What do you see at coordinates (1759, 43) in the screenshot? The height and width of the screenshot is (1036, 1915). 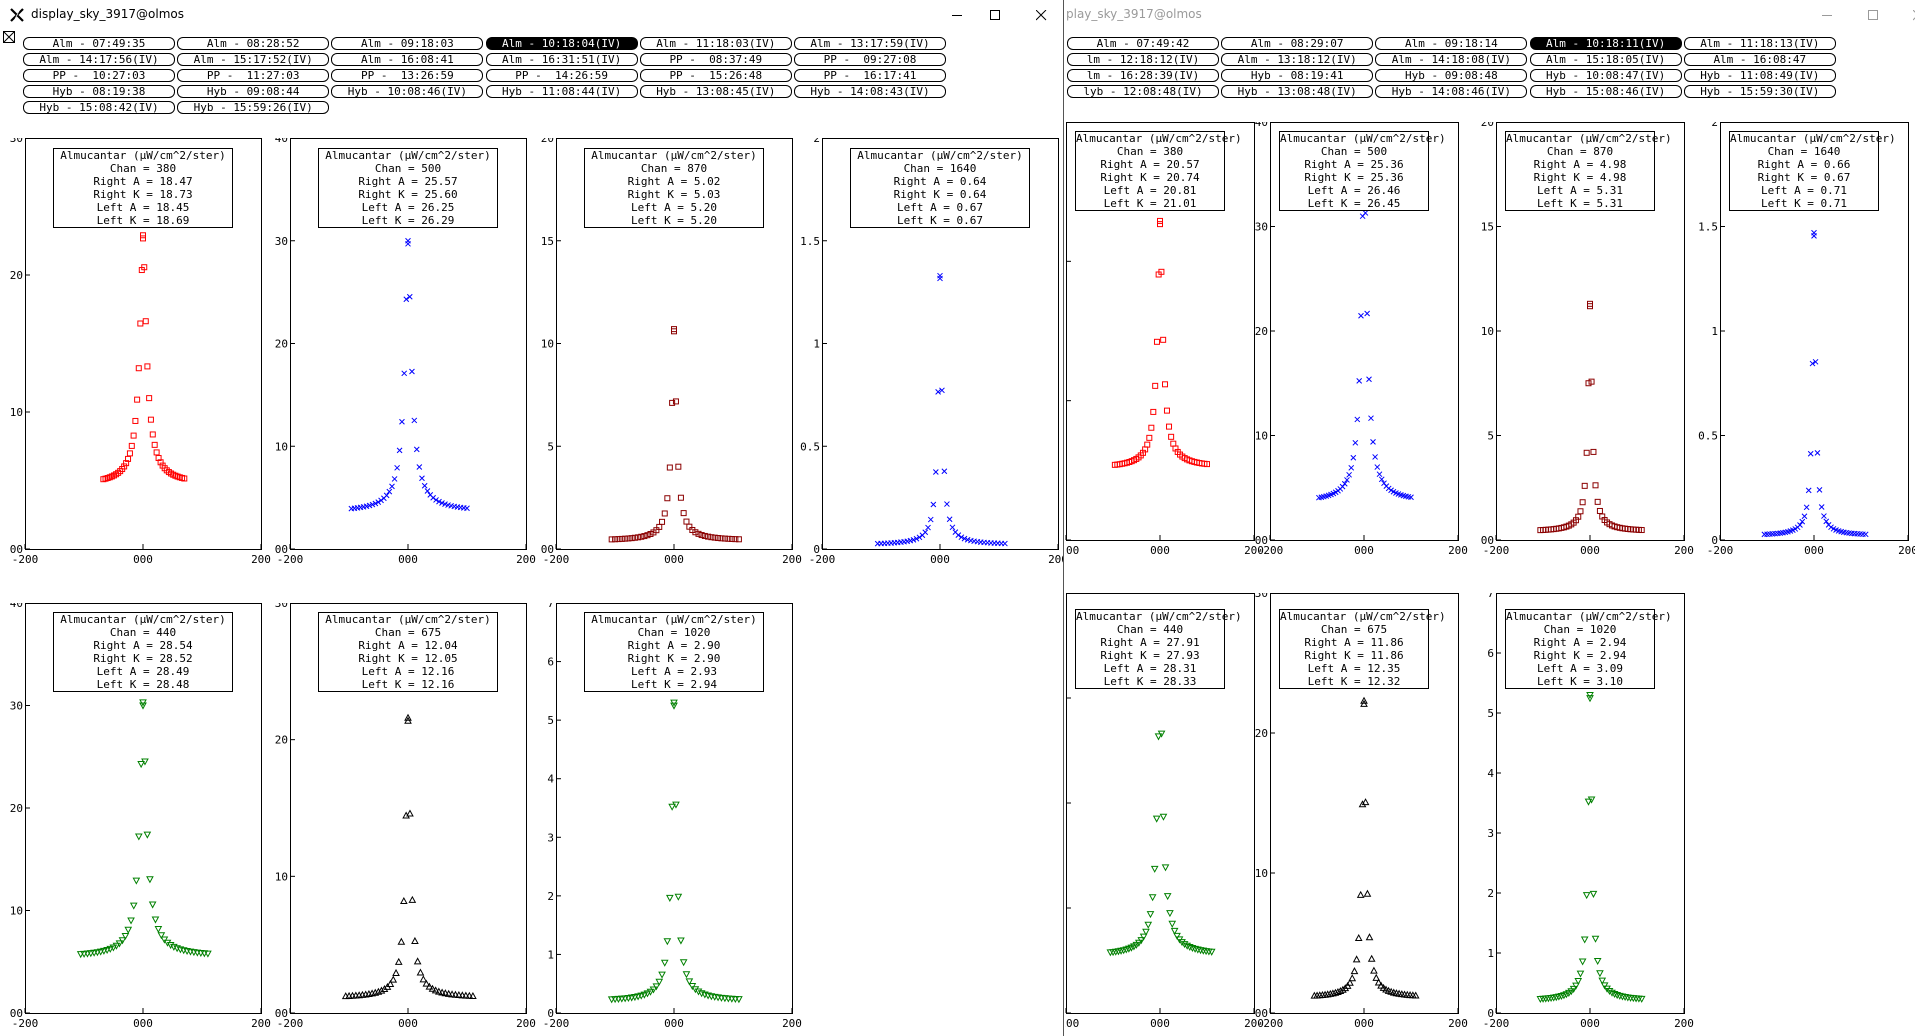 I see `measurement-tab: Alm - 11:18:13(IV)` at bounding box center [1759, 43].